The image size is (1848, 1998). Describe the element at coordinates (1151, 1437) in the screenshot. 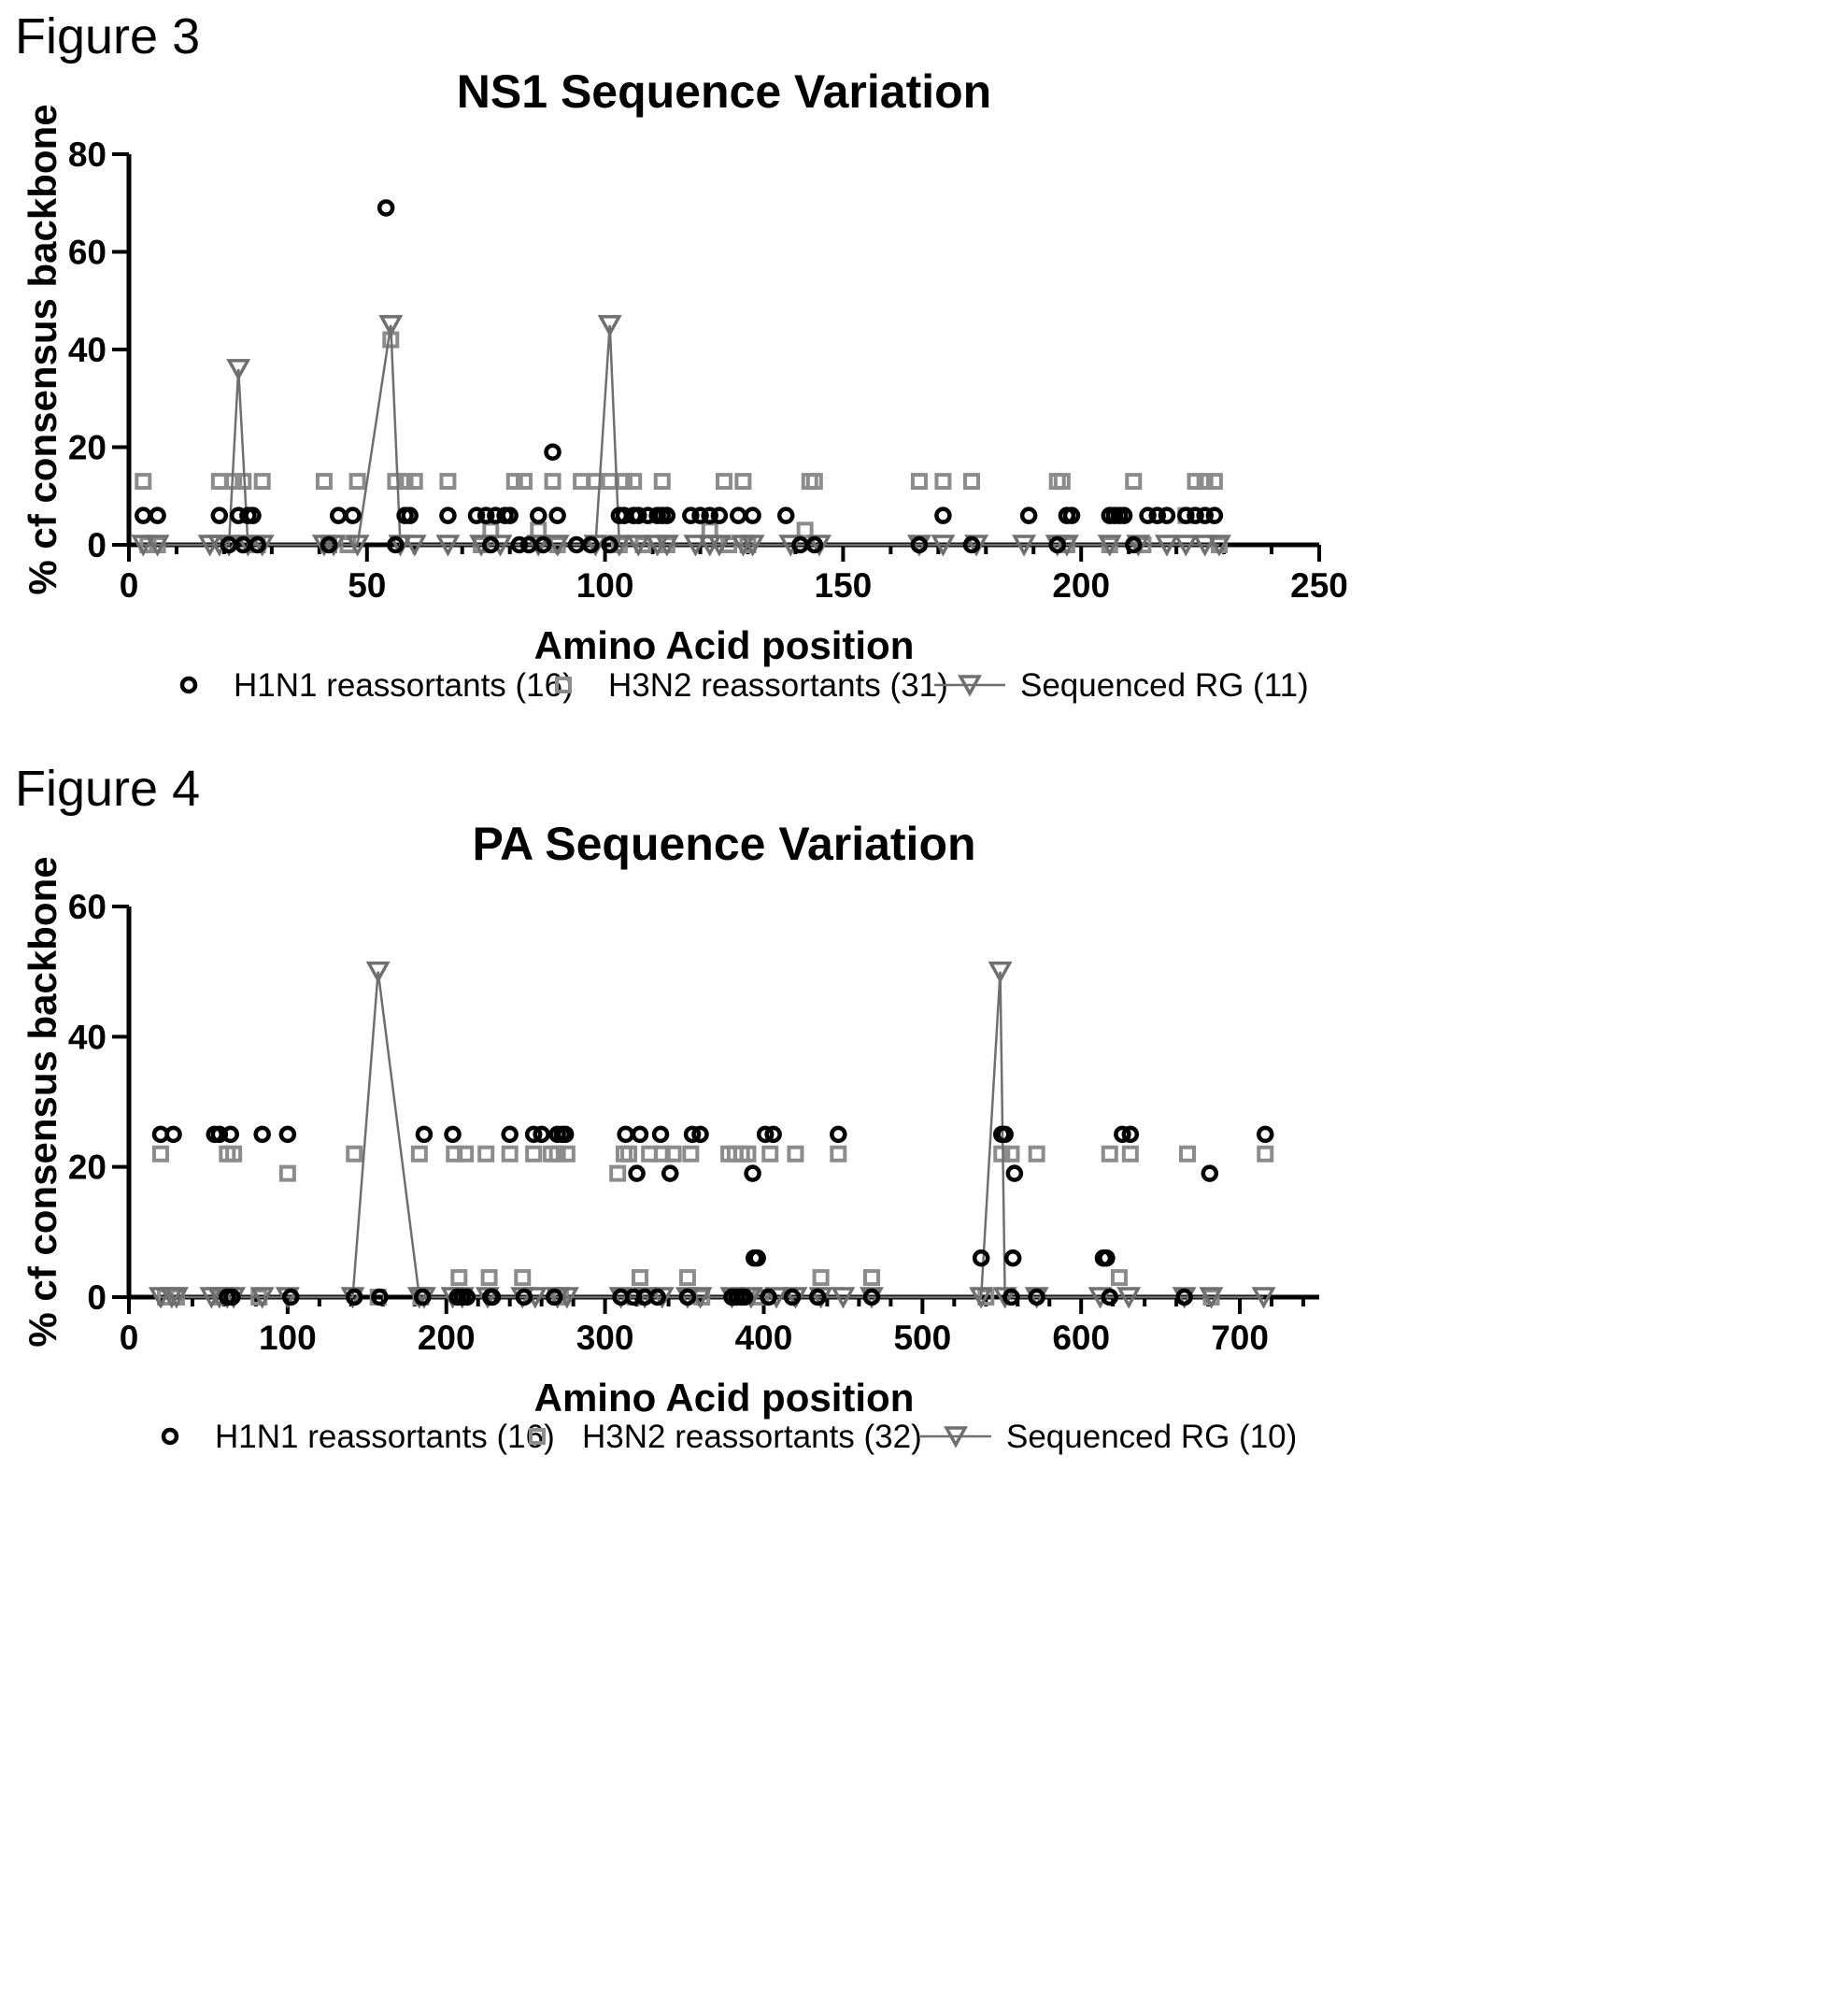

I see `legend-label: Sequenced RG (10)` at that location.